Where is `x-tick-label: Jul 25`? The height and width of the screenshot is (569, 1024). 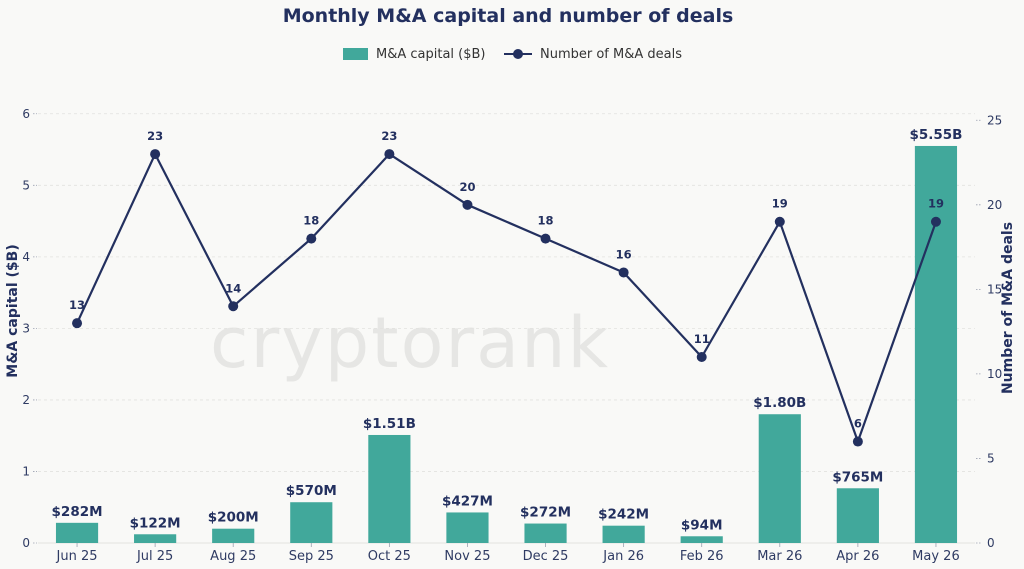
x-tick-label: Jul 25 is located at coordinates (154, 556).